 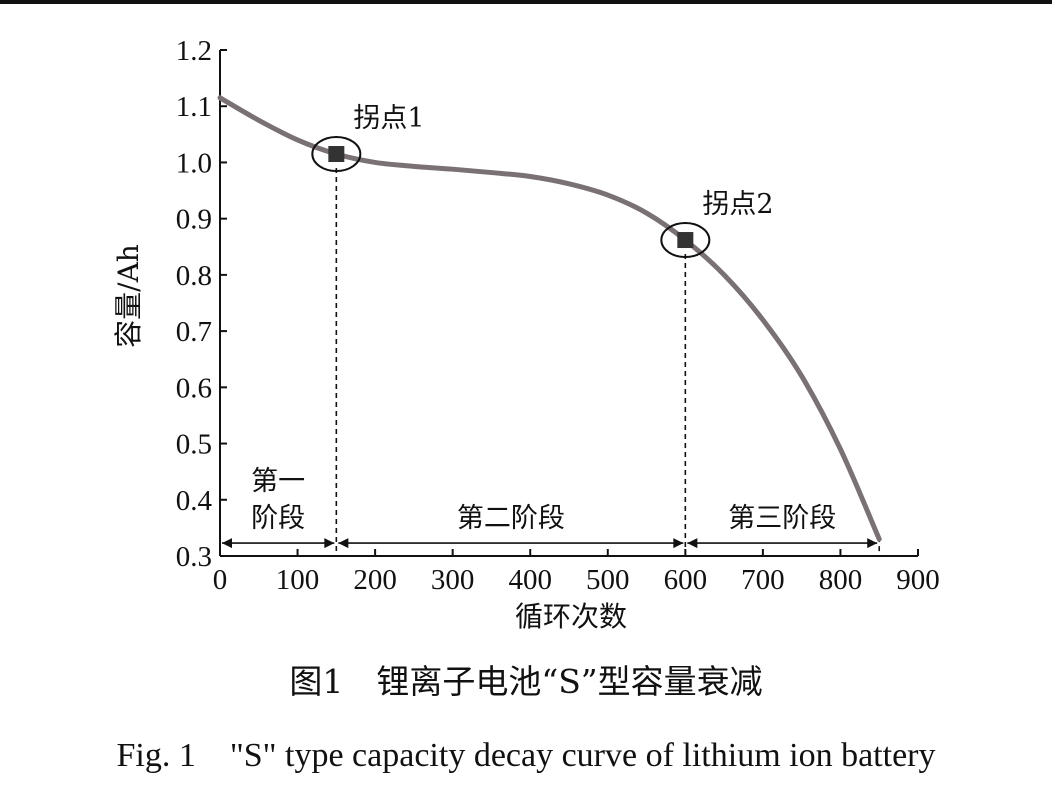 I want to click on x-tick-label: 600, so click(x=686, y=580).